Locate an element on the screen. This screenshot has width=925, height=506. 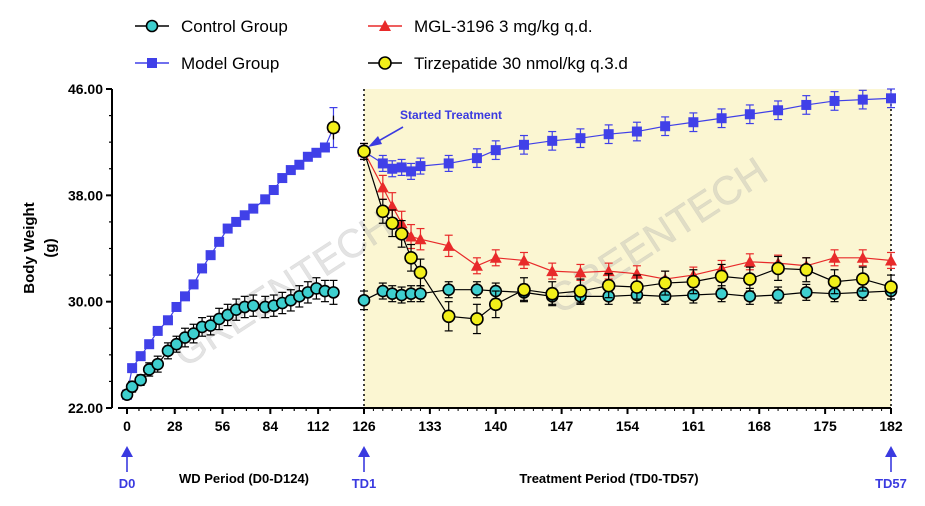
tirz-wd-point is located at coordinates (333, 127).